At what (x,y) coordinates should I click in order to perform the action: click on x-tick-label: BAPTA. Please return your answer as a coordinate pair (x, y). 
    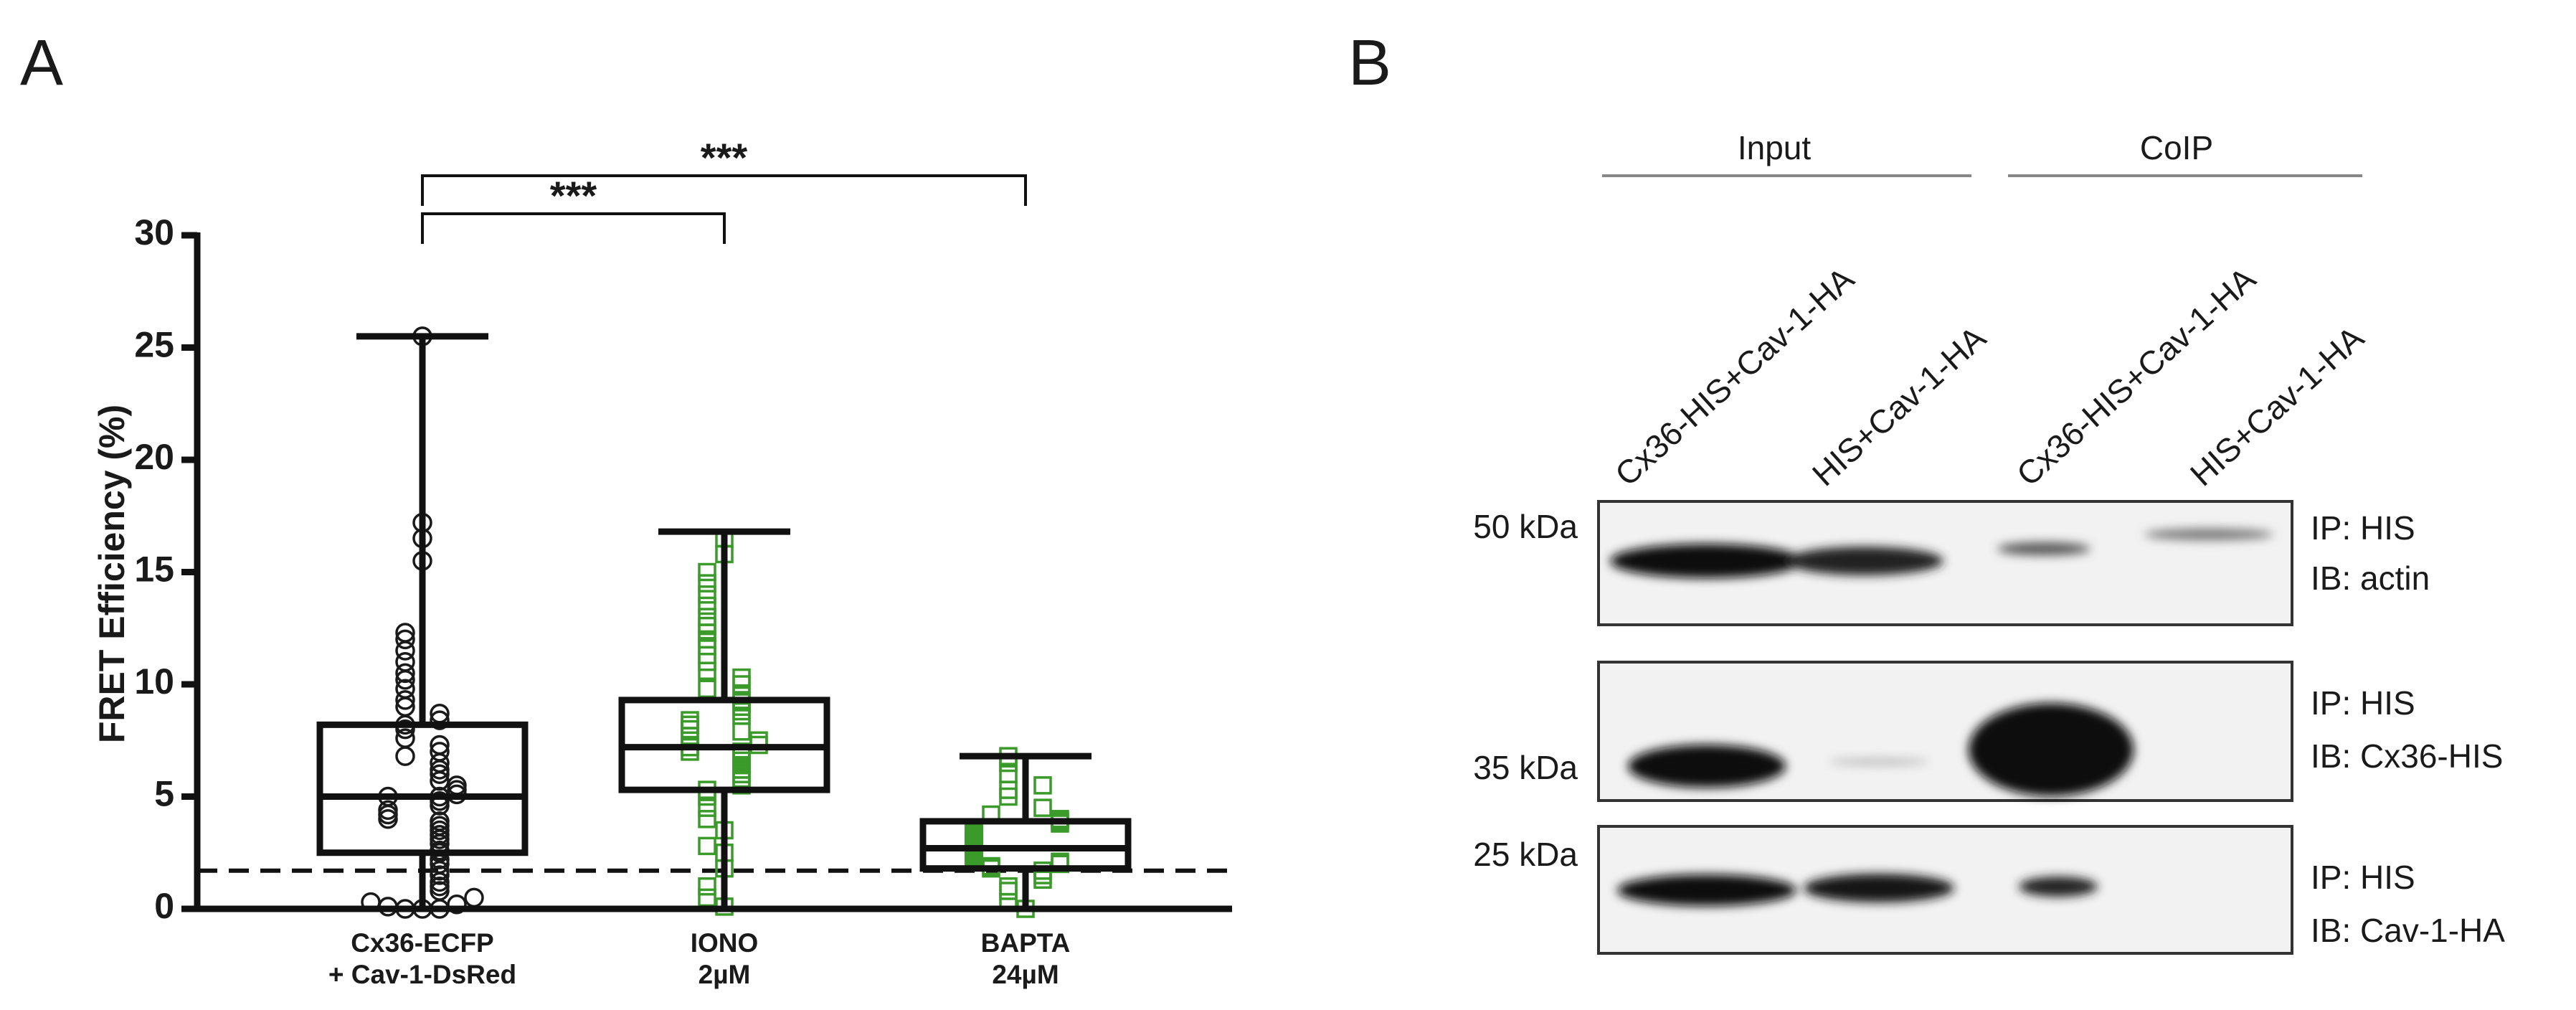
    Looking at the image, I should click on (1026, 943).